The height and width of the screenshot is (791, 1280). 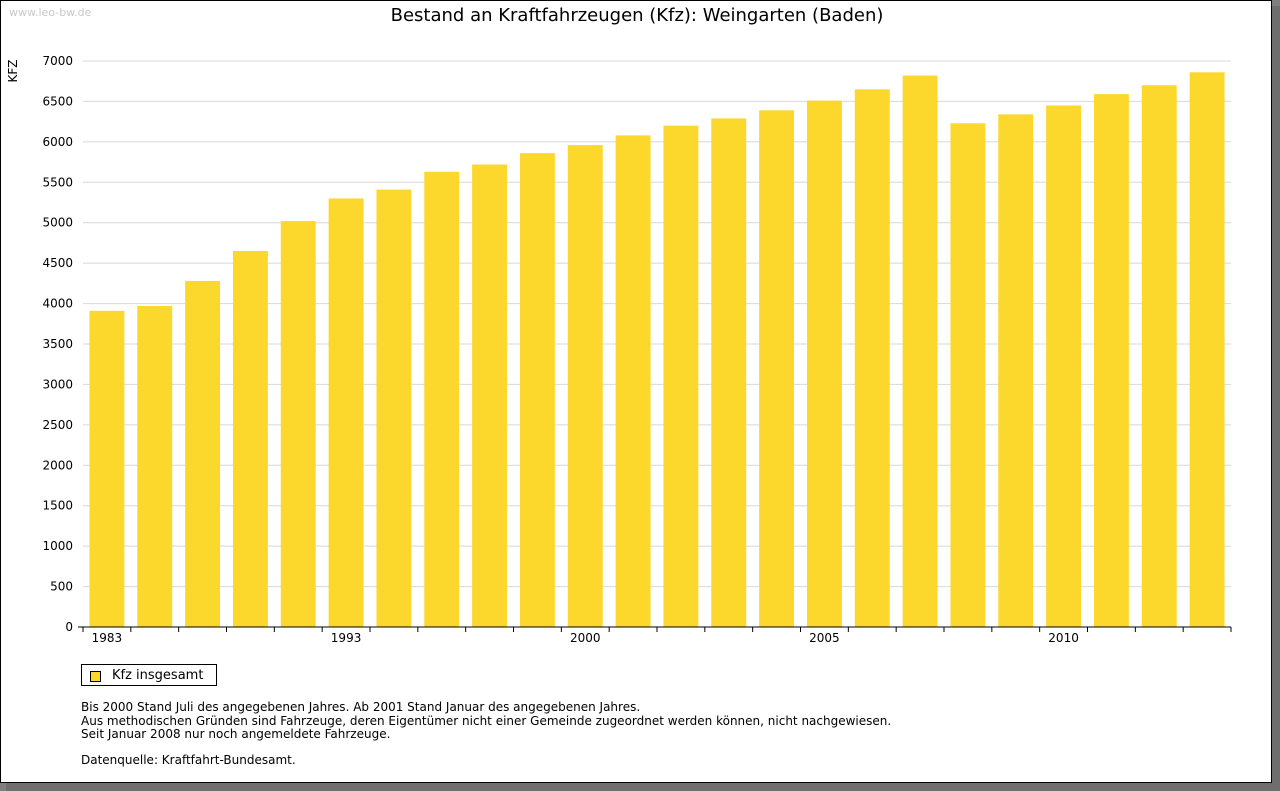 What do you see at coordinates (57, 142) in the screenshot?
I see `y-tick-label-12: 6000` at bounding box center [57, 142].